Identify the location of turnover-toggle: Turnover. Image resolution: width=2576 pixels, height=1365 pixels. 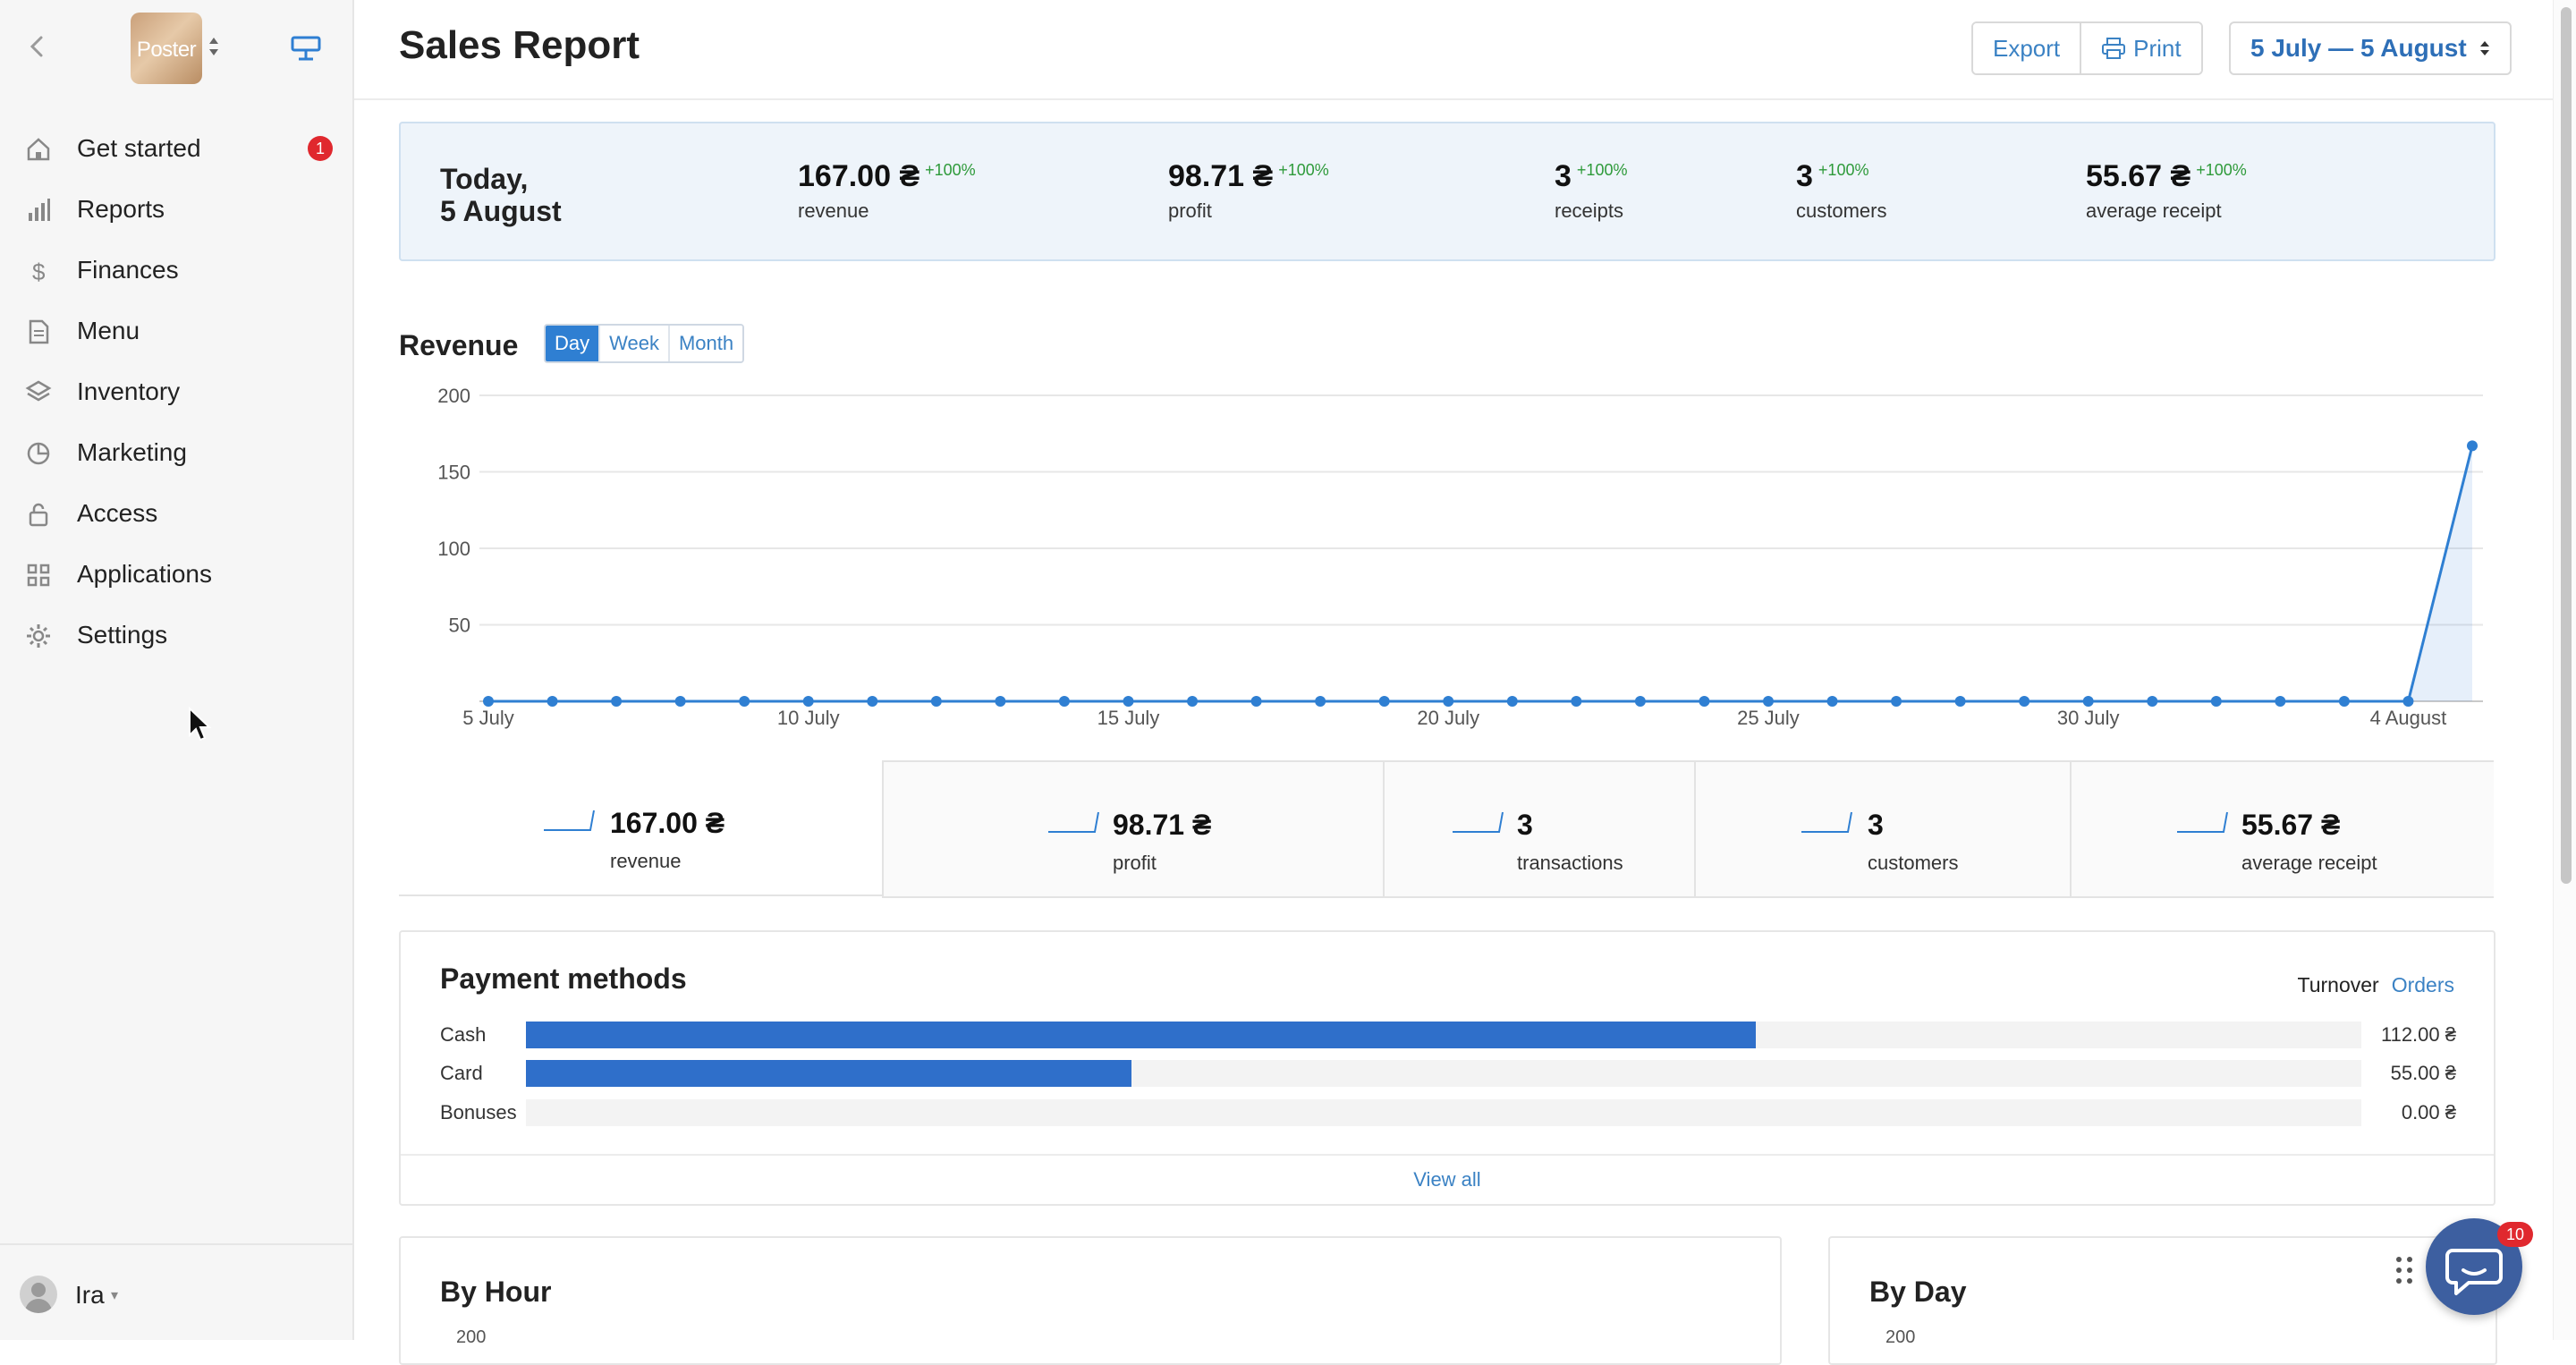
(2338, 984).